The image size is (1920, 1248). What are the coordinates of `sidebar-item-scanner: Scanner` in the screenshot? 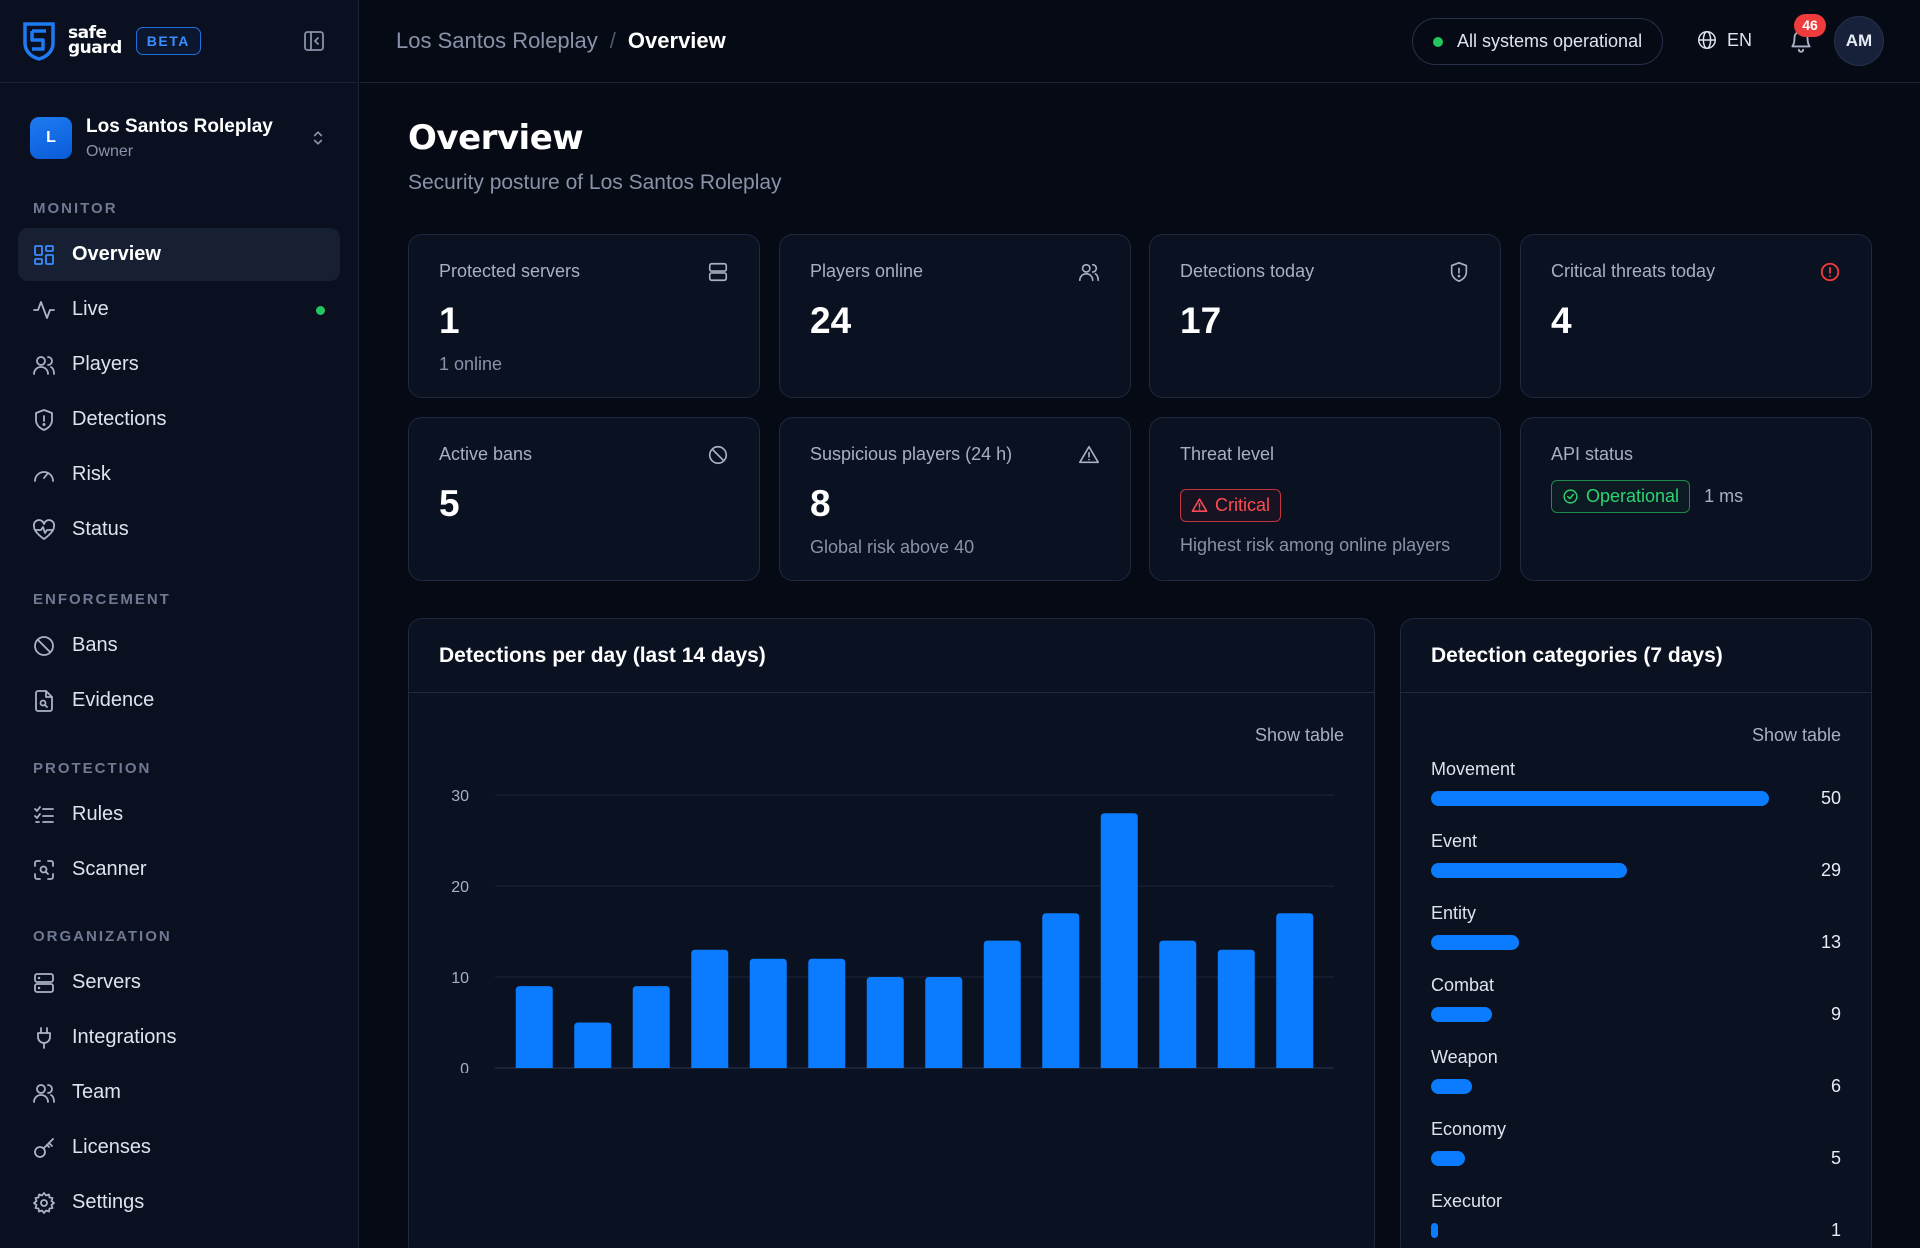 It's located at (179, 869).